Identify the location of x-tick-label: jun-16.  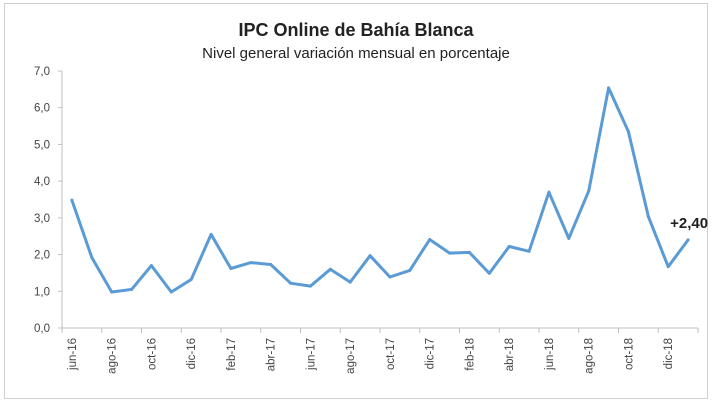
(73, 354).